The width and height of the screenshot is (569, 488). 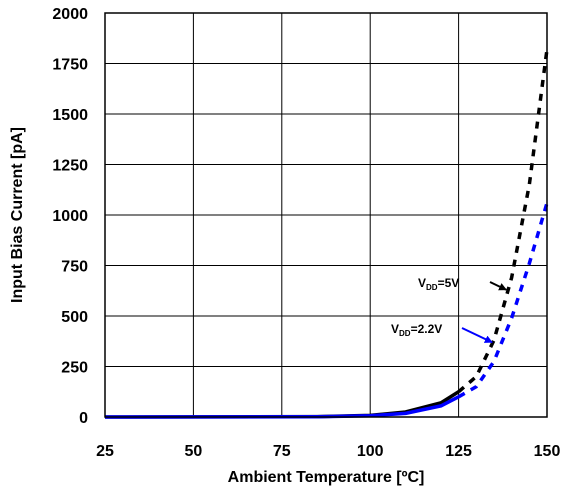 I want to click on x-axis-title: Ambient Temperature [ºC], so click(x=326, y=477).